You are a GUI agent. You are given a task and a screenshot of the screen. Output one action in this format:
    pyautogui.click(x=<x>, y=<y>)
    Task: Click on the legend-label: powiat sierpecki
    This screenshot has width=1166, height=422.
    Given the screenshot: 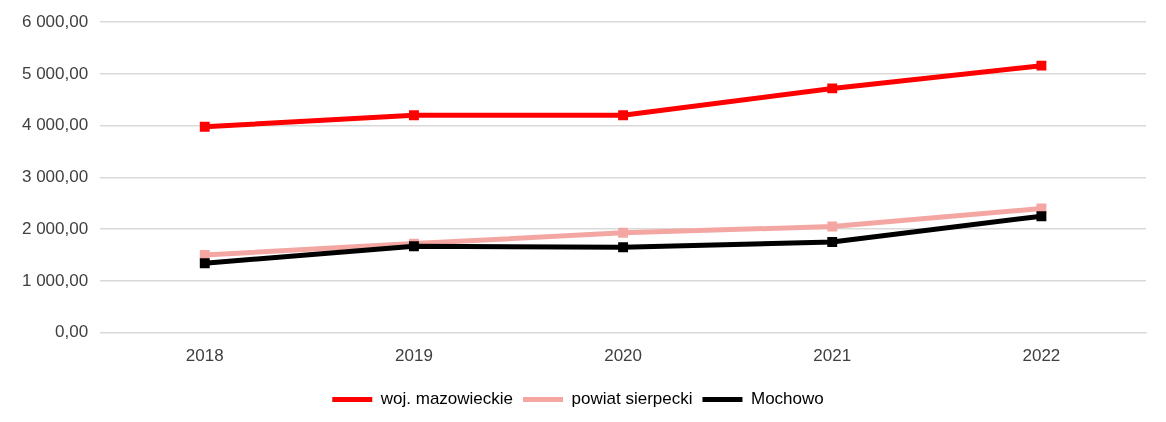 What is the action you would take?
    pyautogui.click(x=632, y=399)
    